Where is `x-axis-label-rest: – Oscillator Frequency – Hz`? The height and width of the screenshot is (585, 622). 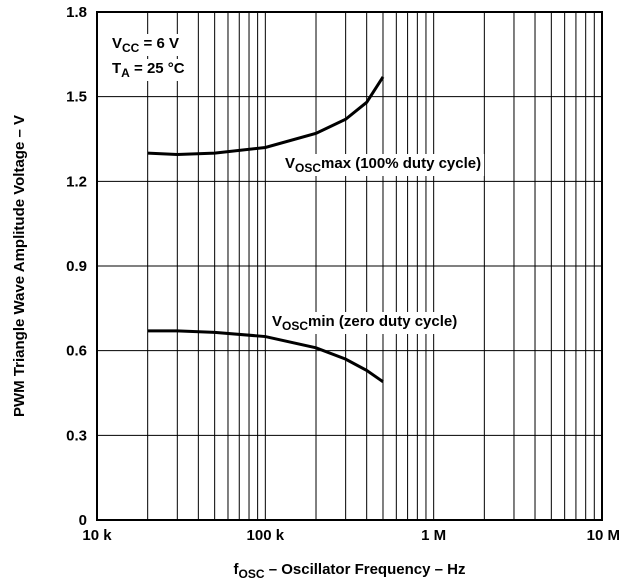
x-axis-label-rest: – Oscillator Frequency – Hz is located at coordinates (365, 569).